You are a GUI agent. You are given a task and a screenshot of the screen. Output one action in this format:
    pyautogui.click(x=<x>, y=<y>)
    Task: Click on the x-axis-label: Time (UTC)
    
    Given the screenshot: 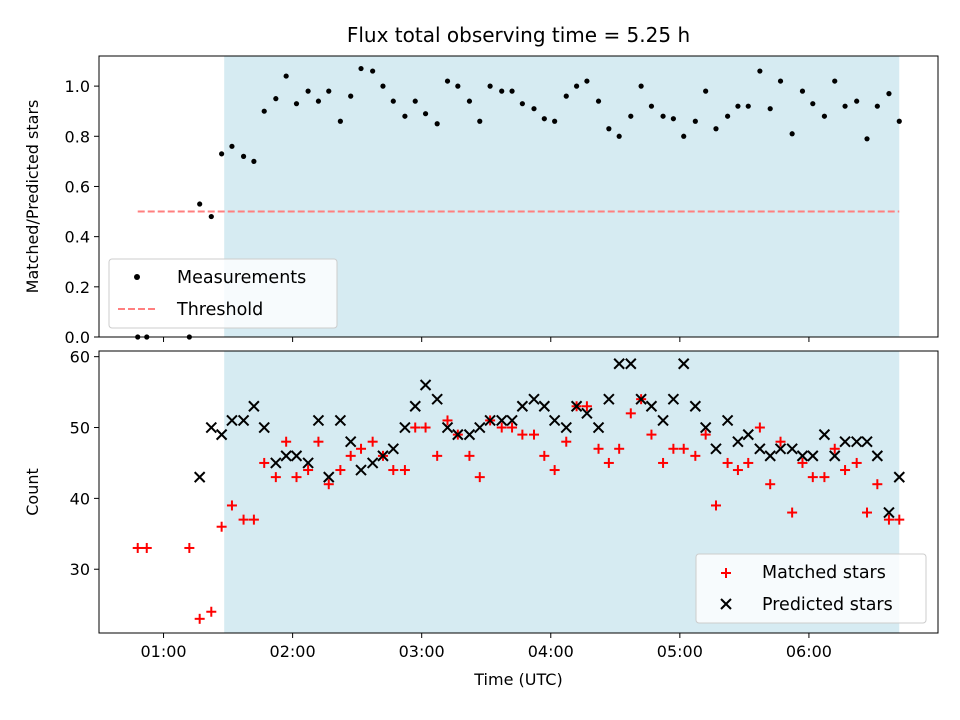 What is the action you would take?
    pyautogui.click(x=517, y=679)
    